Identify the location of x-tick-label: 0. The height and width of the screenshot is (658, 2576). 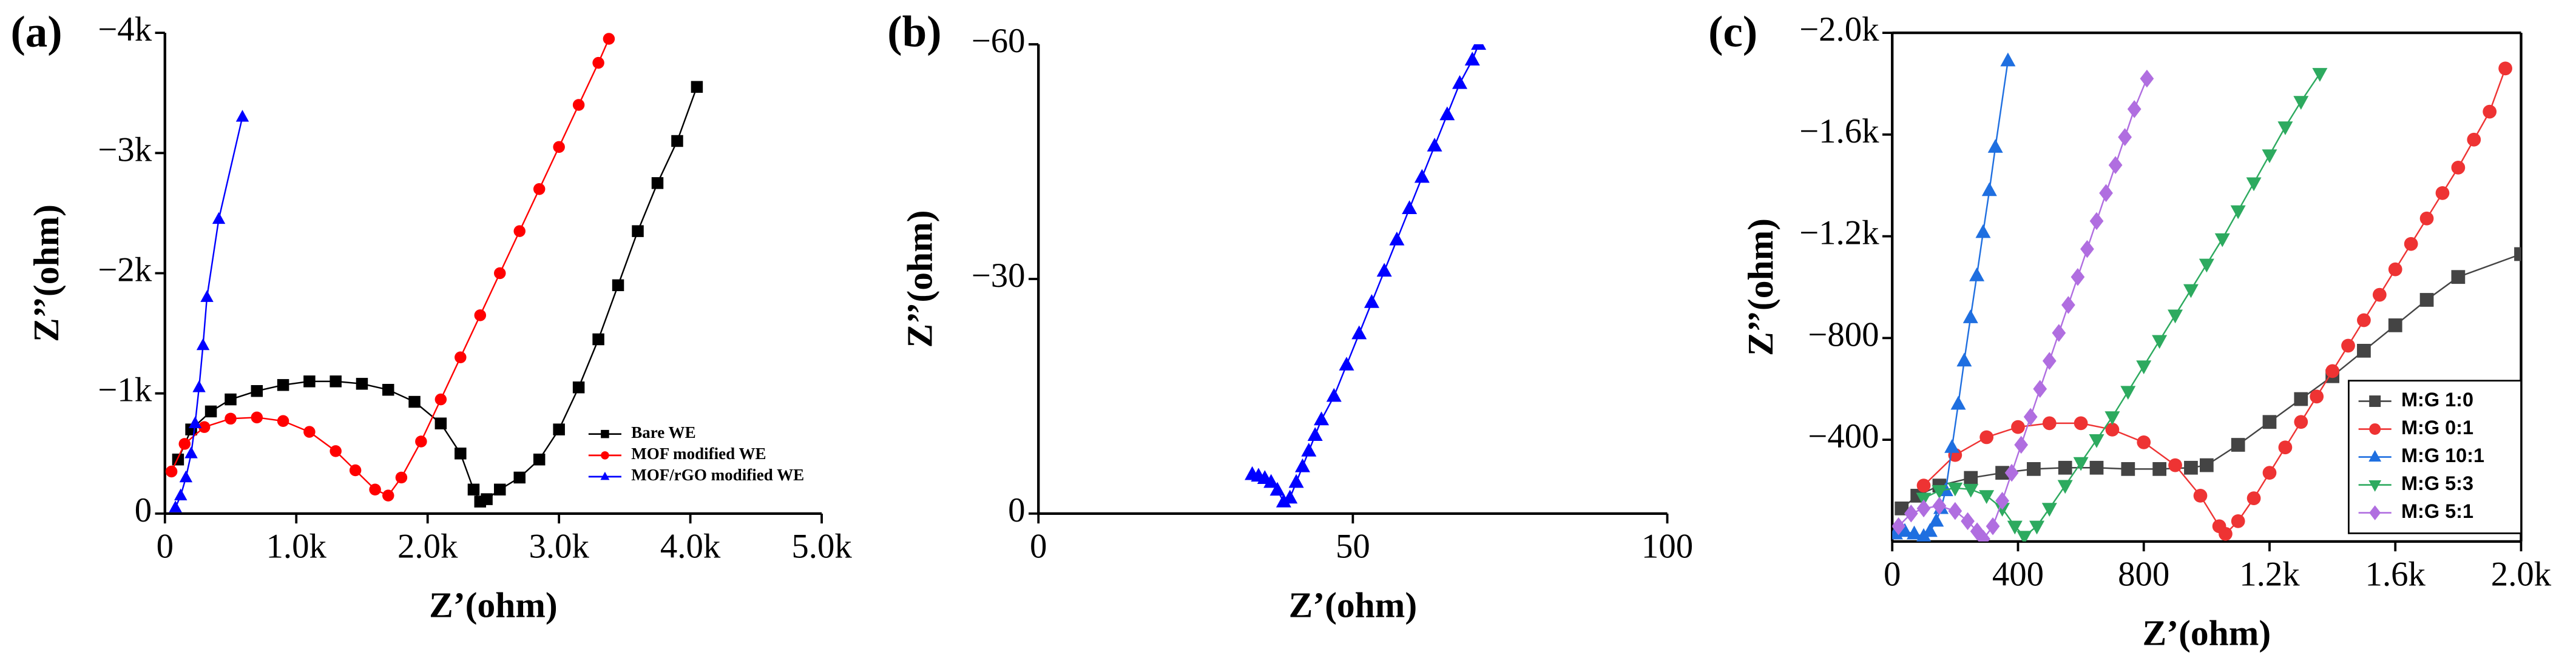
(165, 546).